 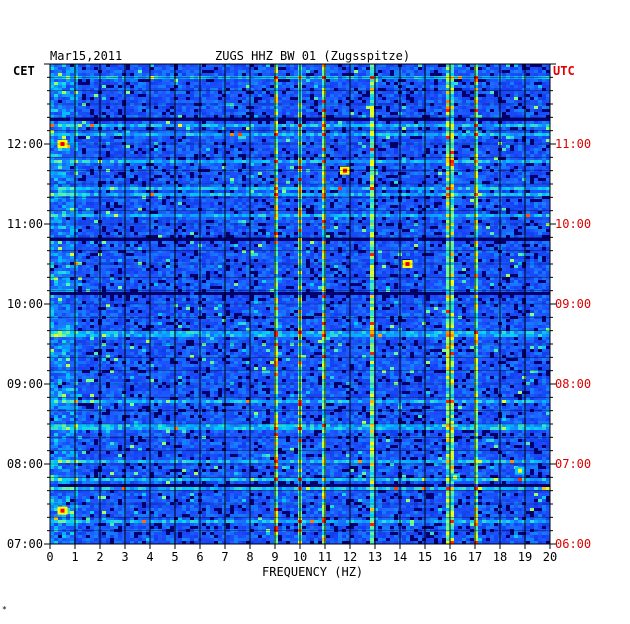 I want to click on date-label: Mar15,2011, so click(x=86, y=56).